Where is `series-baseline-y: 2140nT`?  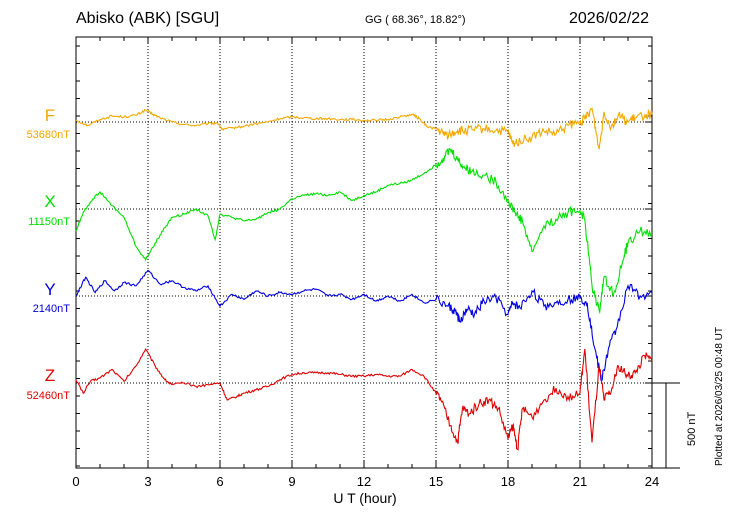
series-baseline-y: 2140nT is located at coordinates (51, 309).